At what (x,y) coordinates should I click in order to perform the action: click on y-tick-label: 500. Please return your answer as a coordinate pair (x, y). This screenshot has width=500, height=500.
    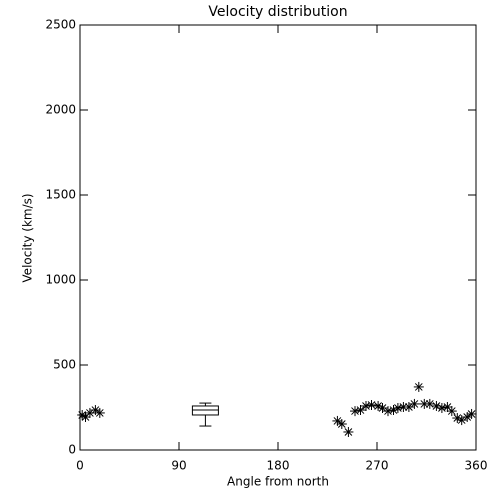
    Looking at the image, I should click on (64, 365).